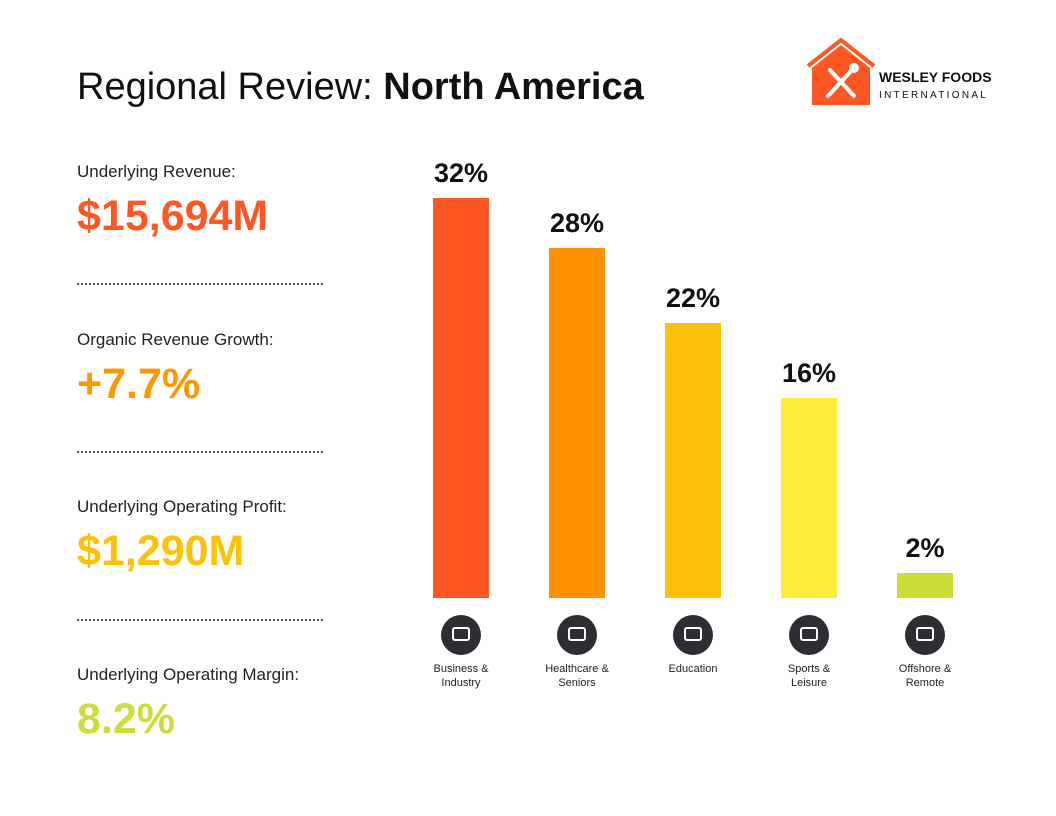  Describe the element at coordinates (934, 95) in the screenshot. I see `logo-tagline: INTERNATIONAL` at that location.